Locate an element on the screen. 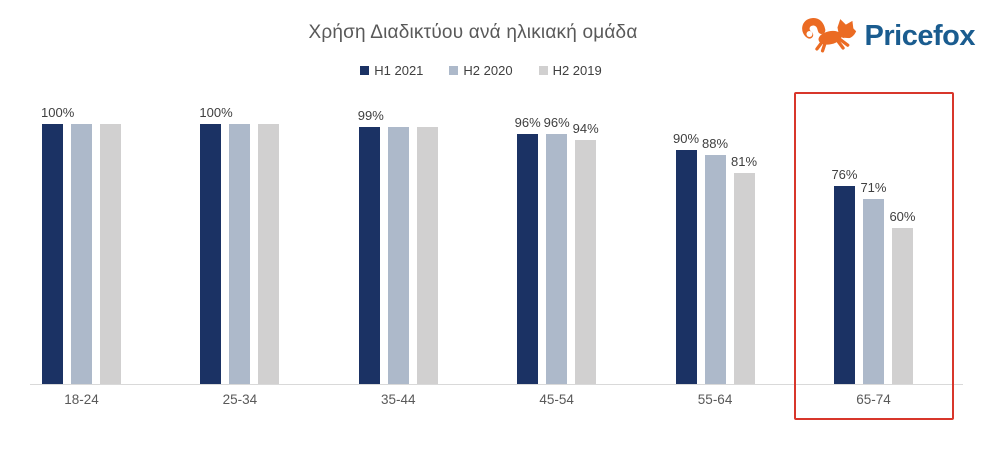  legend-swatch-h2-2020 is located at coordinates (454, 70).